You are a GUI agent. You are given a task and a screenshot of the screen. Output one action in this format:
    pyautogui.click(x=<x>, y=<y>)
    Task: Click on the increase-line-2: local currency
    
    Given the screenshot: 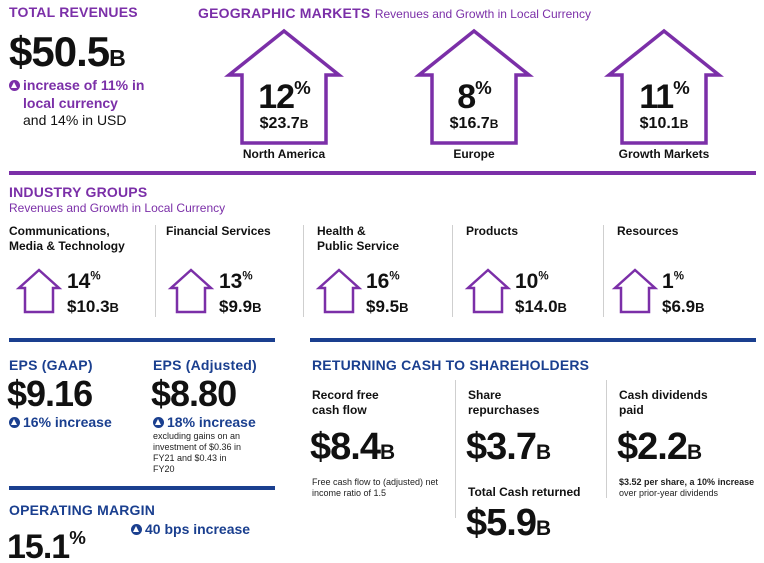 What is the action you would take?
    pyautogui.click(x=70, y=103)
    